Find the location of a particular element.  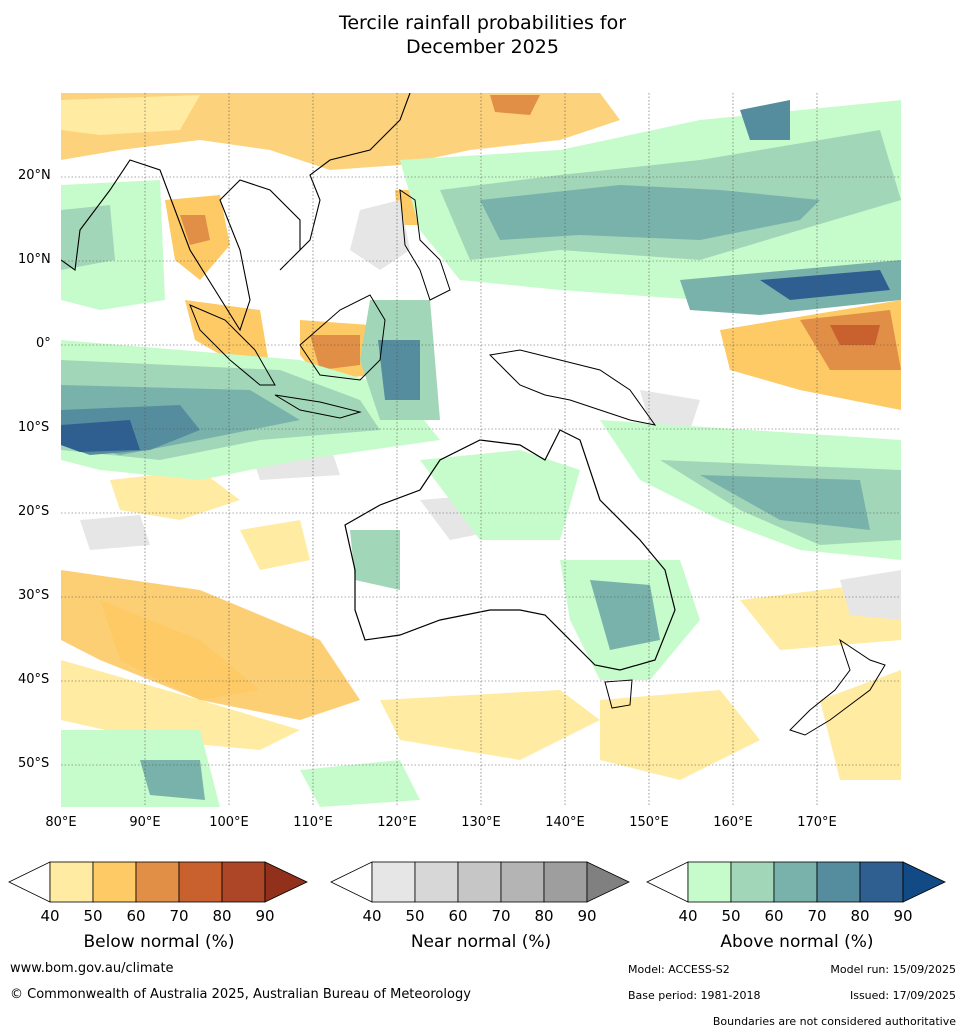

lat-label: 10°S is located at coordinates (34, 427).